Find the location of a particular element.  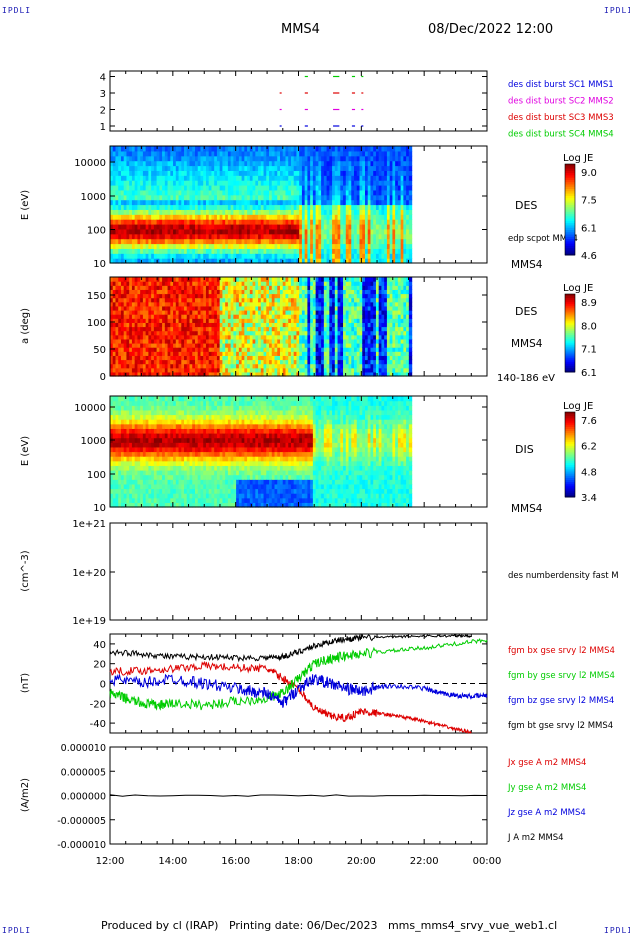

y-tick-label: 10000 is located at coordinates (90, 163).